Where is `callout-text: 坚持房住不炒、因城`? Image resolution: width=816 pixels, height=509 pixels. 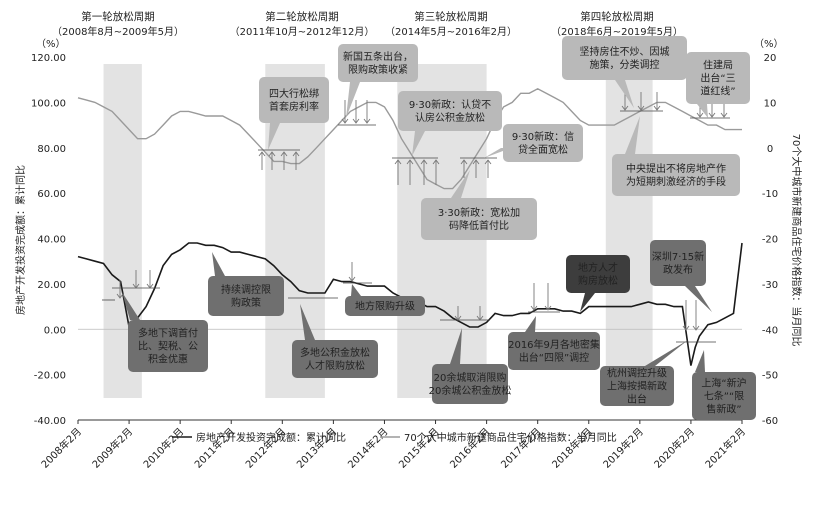 callout-text: 坚持房住不炒、因城 is located at coordinates (625, 51).